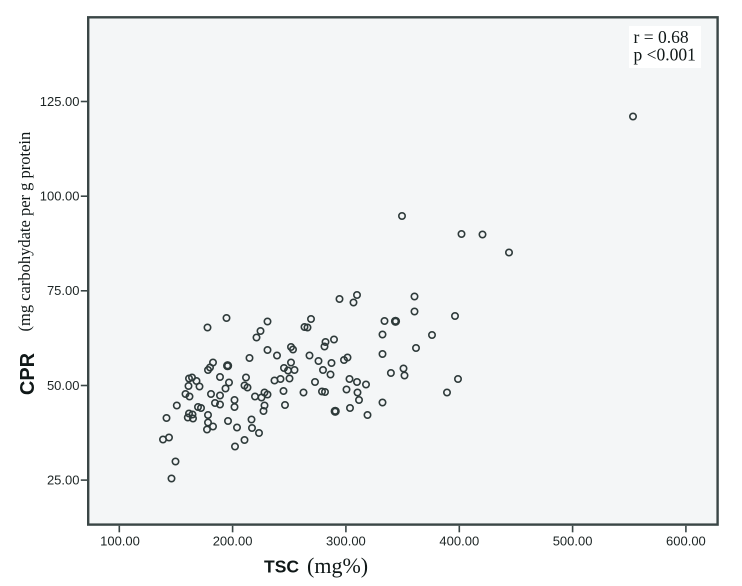  What do you see at coordinates (661, 37) in the screenshot?
I see `svg-text: r = 0.68` at bounding box center [661, 37].